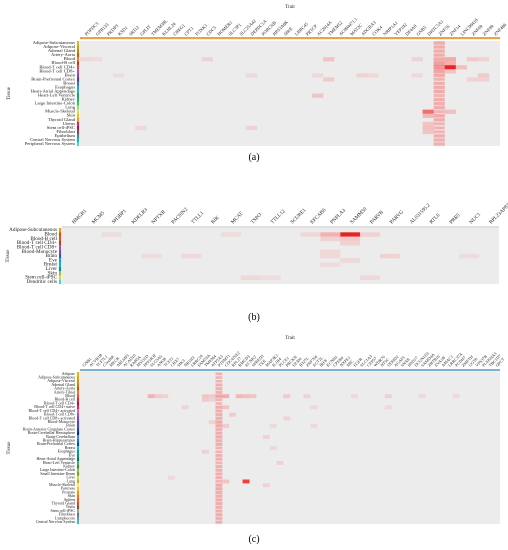 This screenshot has width=508, height=550. Describe the element at coordinates (278, 216) in the screenshot. I see `trait-column-label: TTLL12` at that location.